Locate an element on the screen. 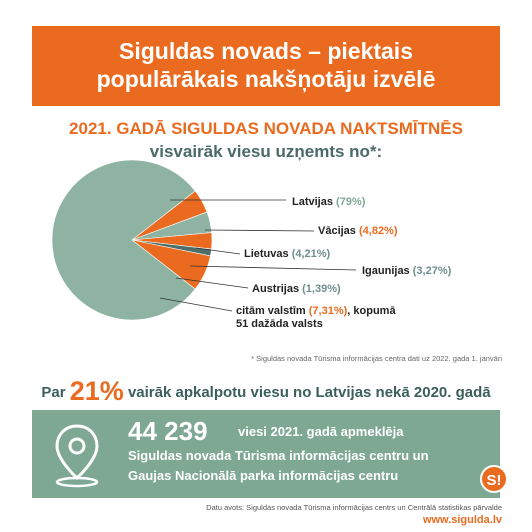  website-link: www.sigulda.lv is located at coordinates (462, 520).